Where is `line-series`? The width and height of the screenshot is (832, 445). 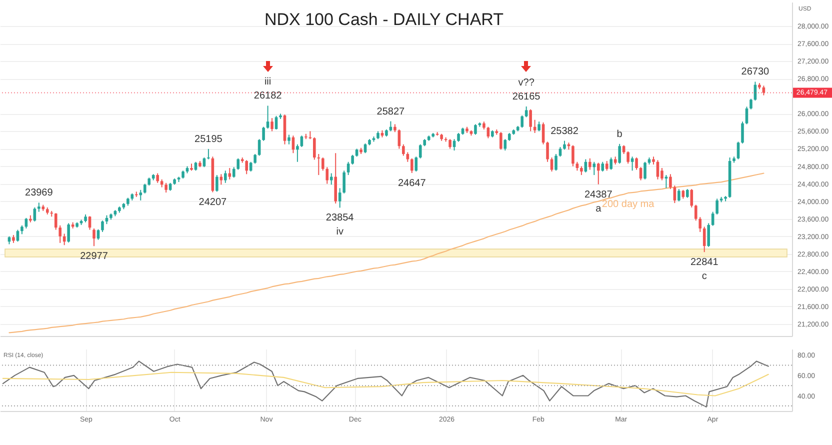
line-series is located at coordinates (385, 384).